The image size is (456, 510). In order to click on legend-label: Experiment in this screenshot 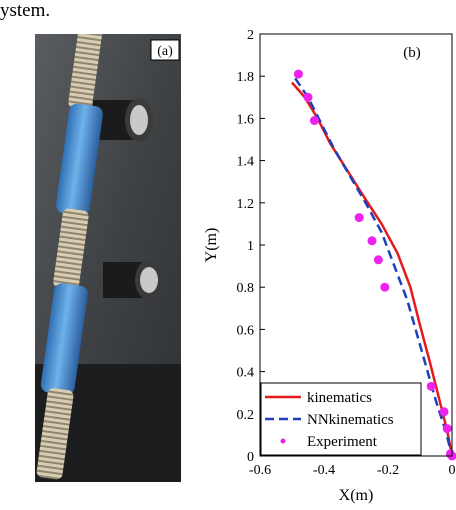, I will do `click(342, 442)`.